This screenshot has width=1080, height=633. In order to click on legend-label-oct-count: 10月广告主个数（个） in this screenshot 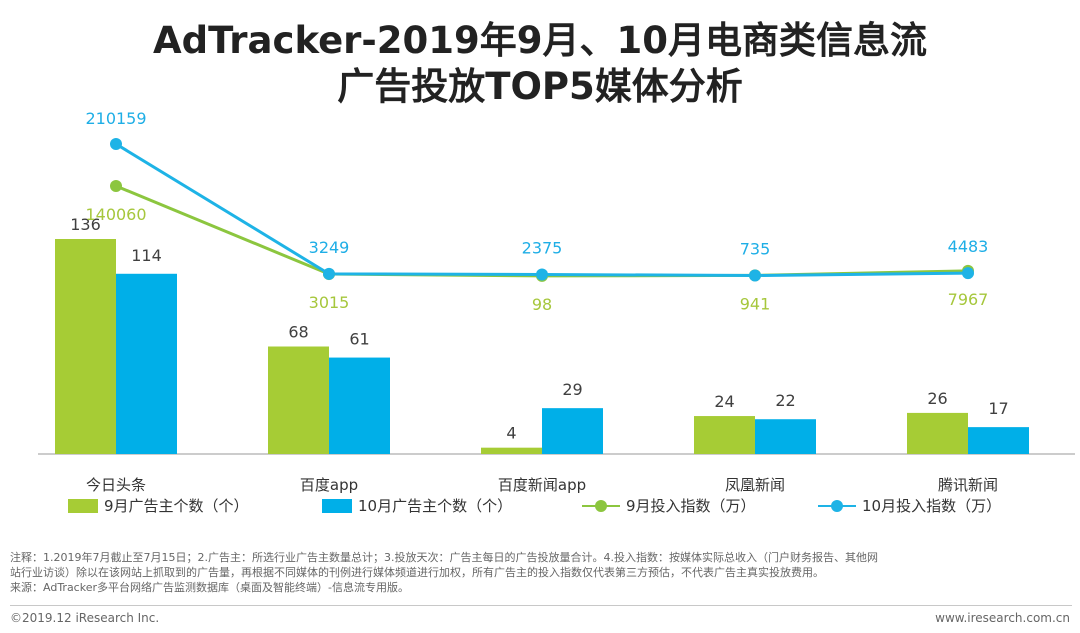, I will do `click(435, 506)`.